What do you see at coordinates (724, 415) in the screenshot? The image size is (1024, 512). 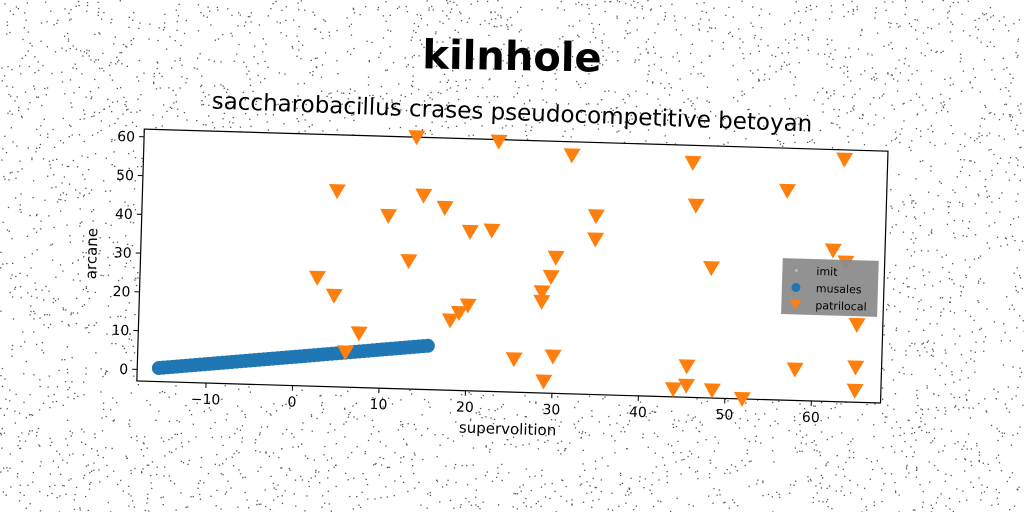 I see `x-tick-label: 50` at bounding box center [724, 415].